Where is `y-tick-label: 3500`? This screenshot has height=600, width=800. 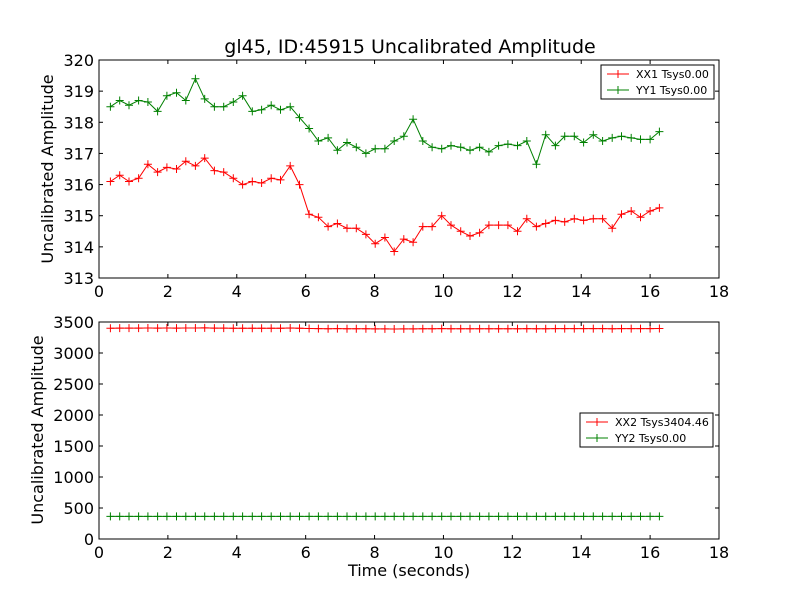
y-tick-label: 3500 is located at coordinates (73, 322).